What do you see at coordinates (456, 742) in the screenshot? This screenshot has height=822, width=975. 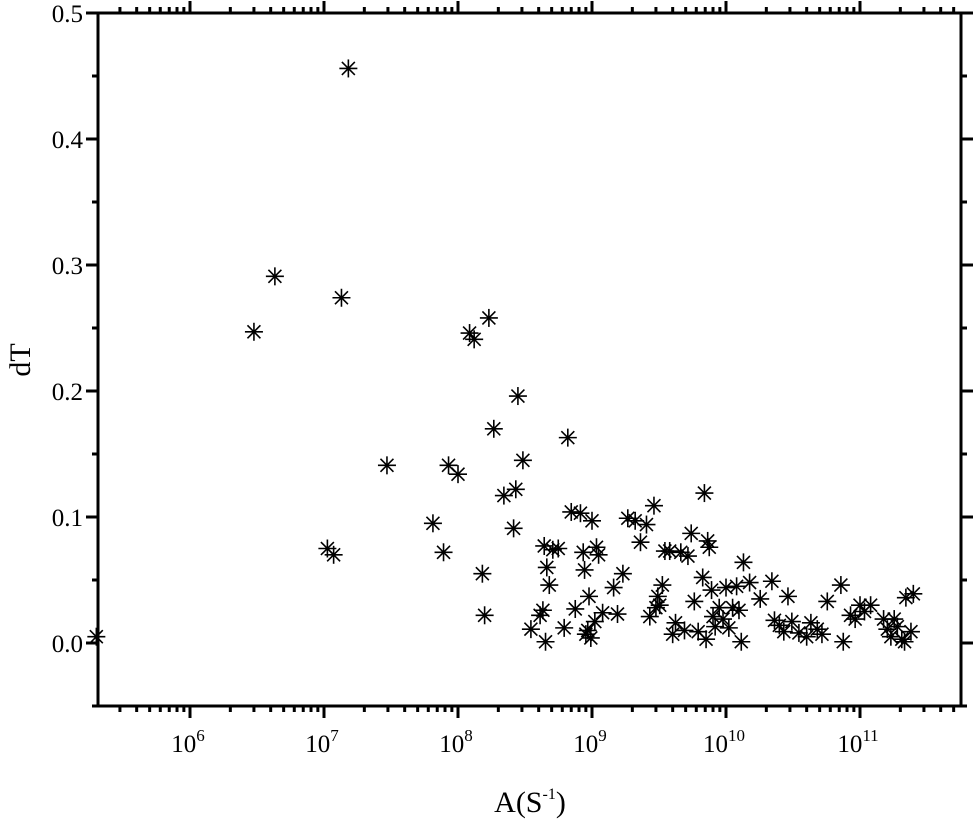 I see `x-tick-label: 10⁸` at bounding box center [456, 742].